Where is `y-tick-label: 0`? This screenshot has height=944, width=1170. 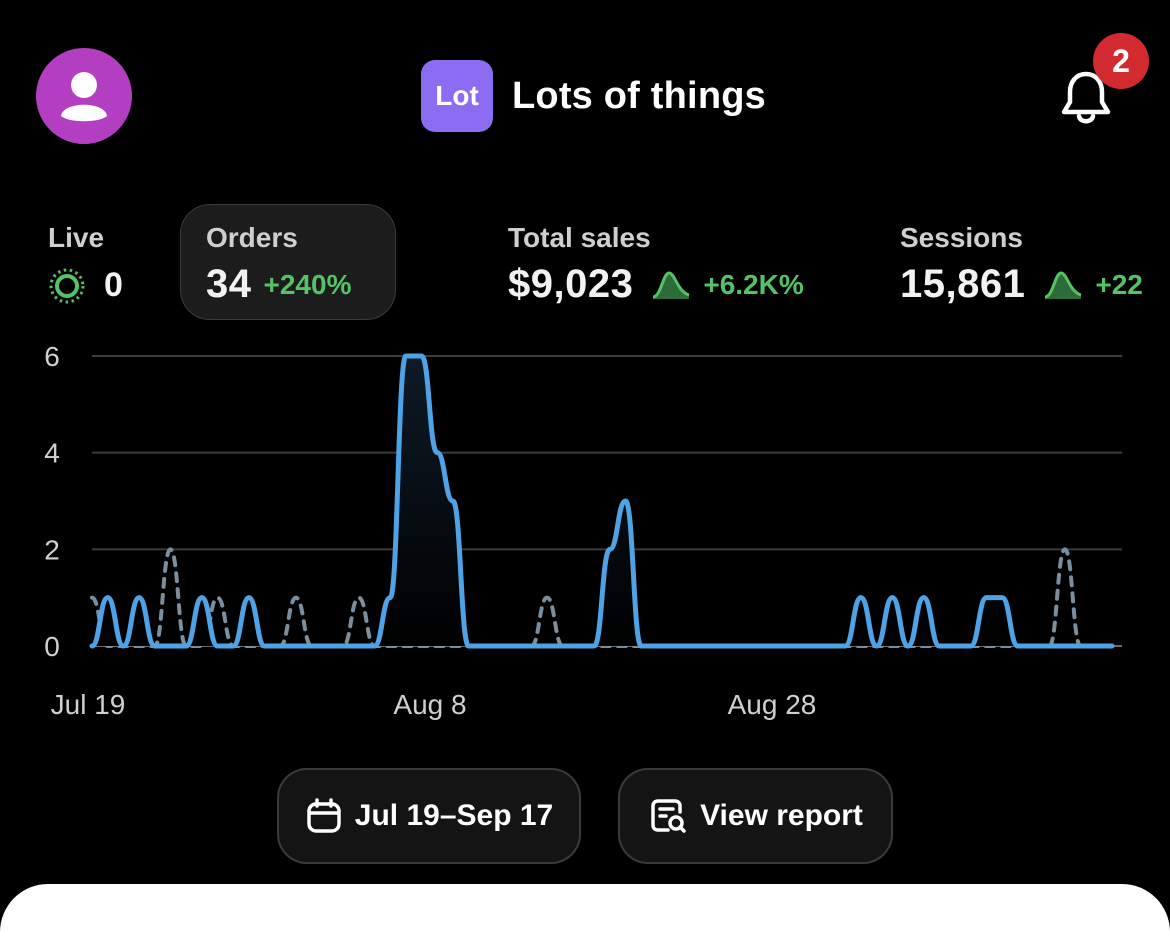 y-tick-label: 0 is located at coordinates (52, 646).